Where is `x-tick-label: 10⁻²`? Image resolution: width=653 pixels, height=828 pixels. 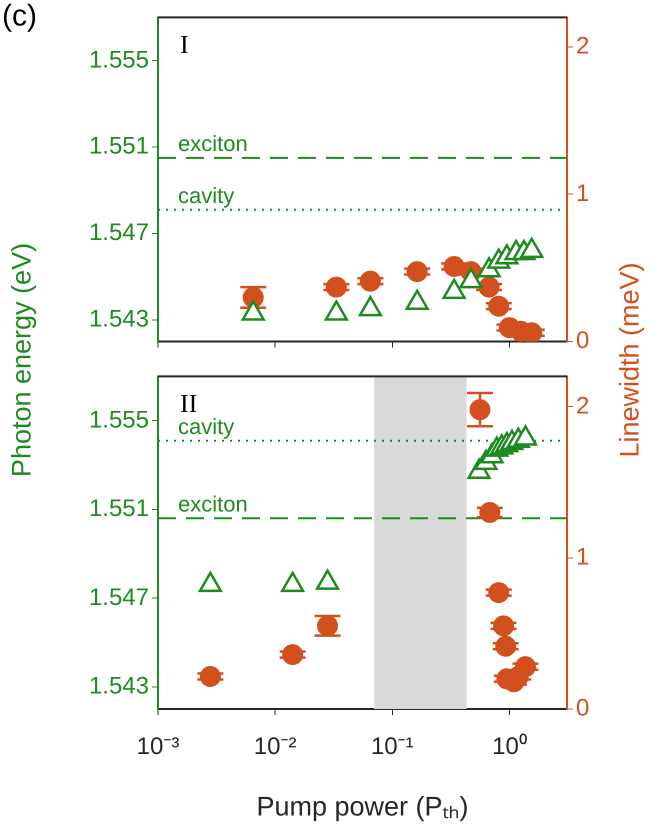
x-tick-label: 10⁻² is located at coordinates (275, 746).